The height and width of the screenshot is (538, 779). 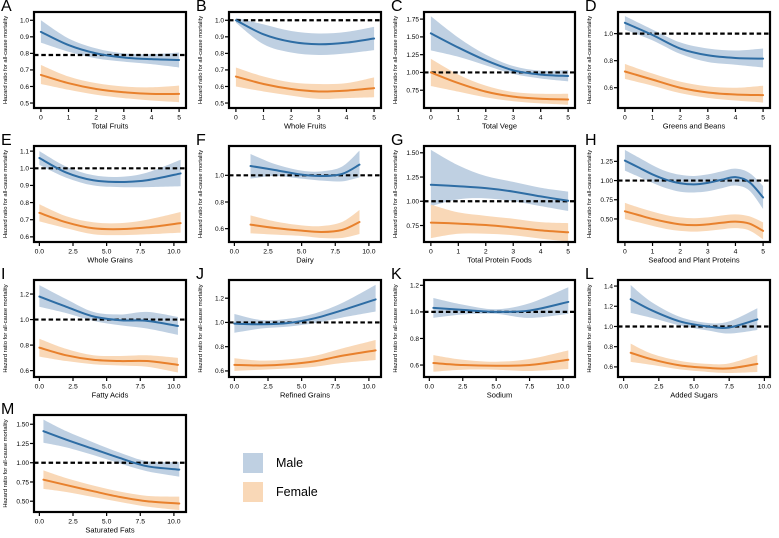 I want to click on svg-text: Greens and Beans, so click(x=694, y=126).